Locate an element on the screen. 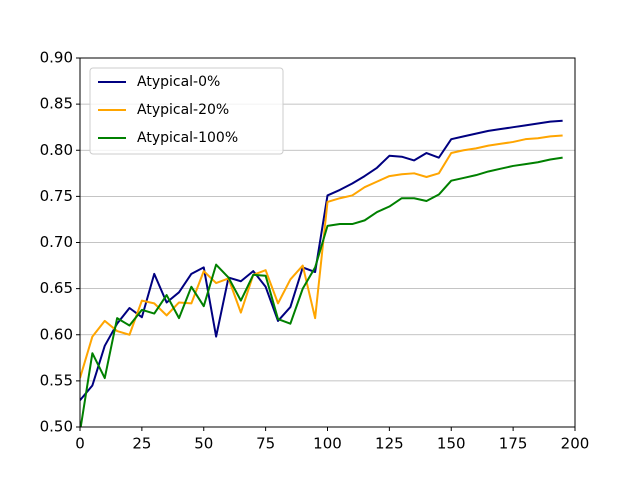 The width and height of the screenshot is (640, 480). x-tick-label: 0 is located at coordinates (80, 444).